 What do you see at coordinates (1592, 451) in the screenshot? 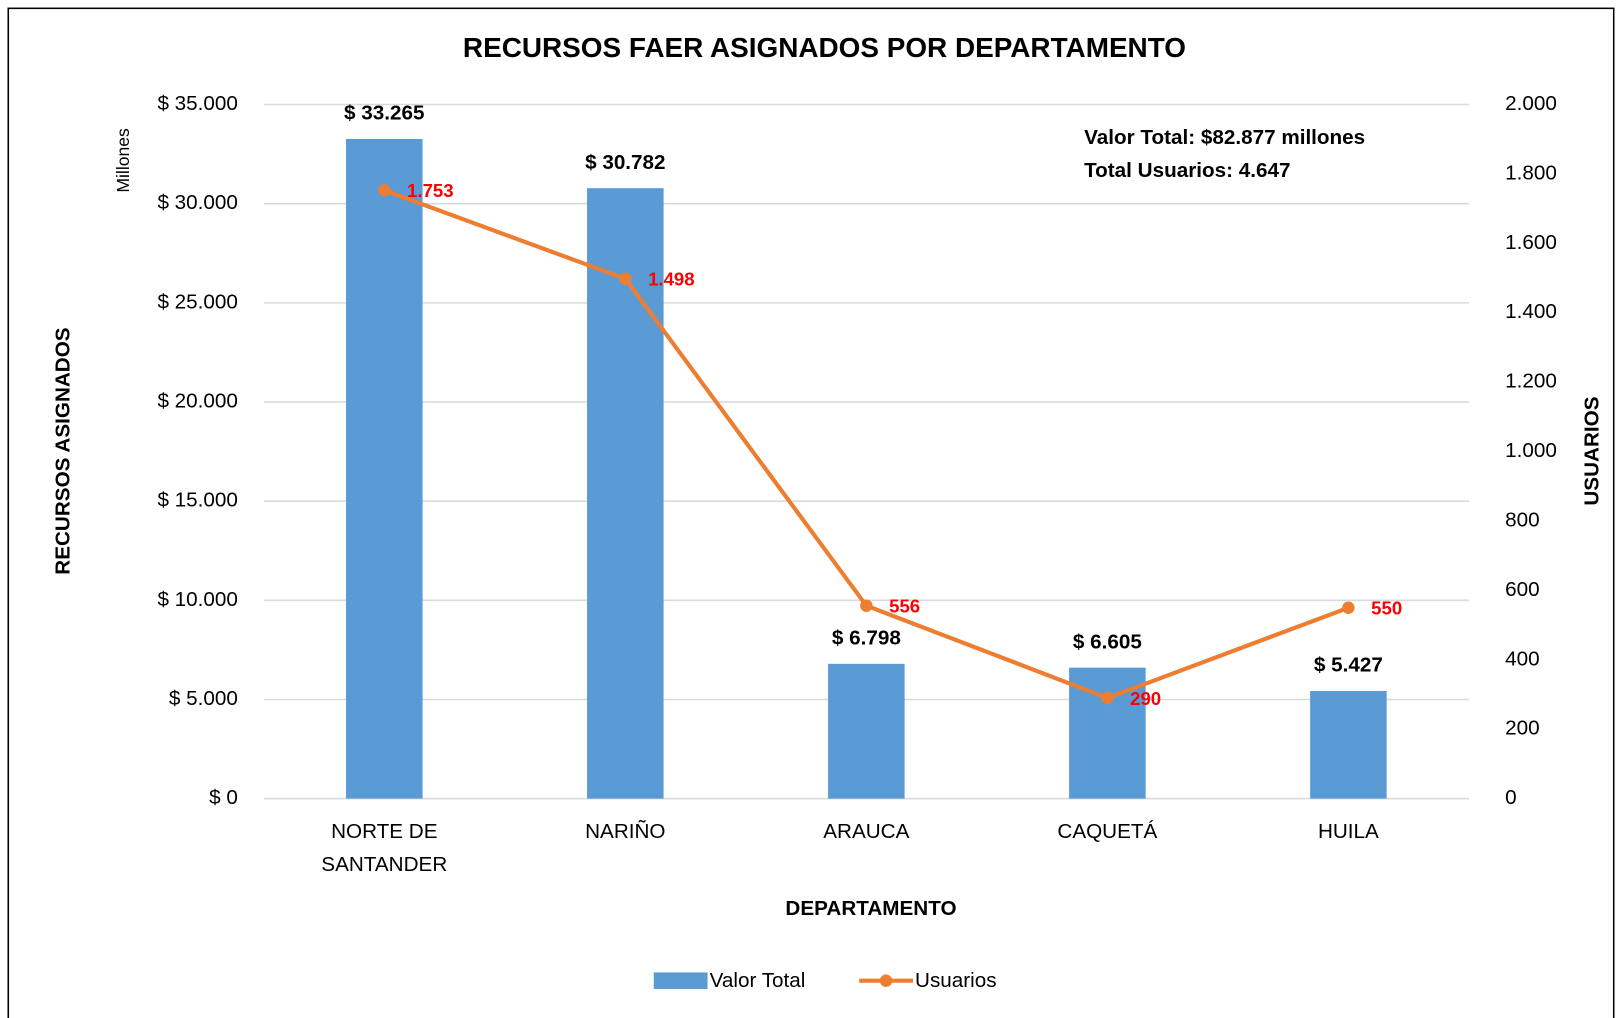
I see `y2-axis-label: USUARIOS` at bounding box center [1592, 451].